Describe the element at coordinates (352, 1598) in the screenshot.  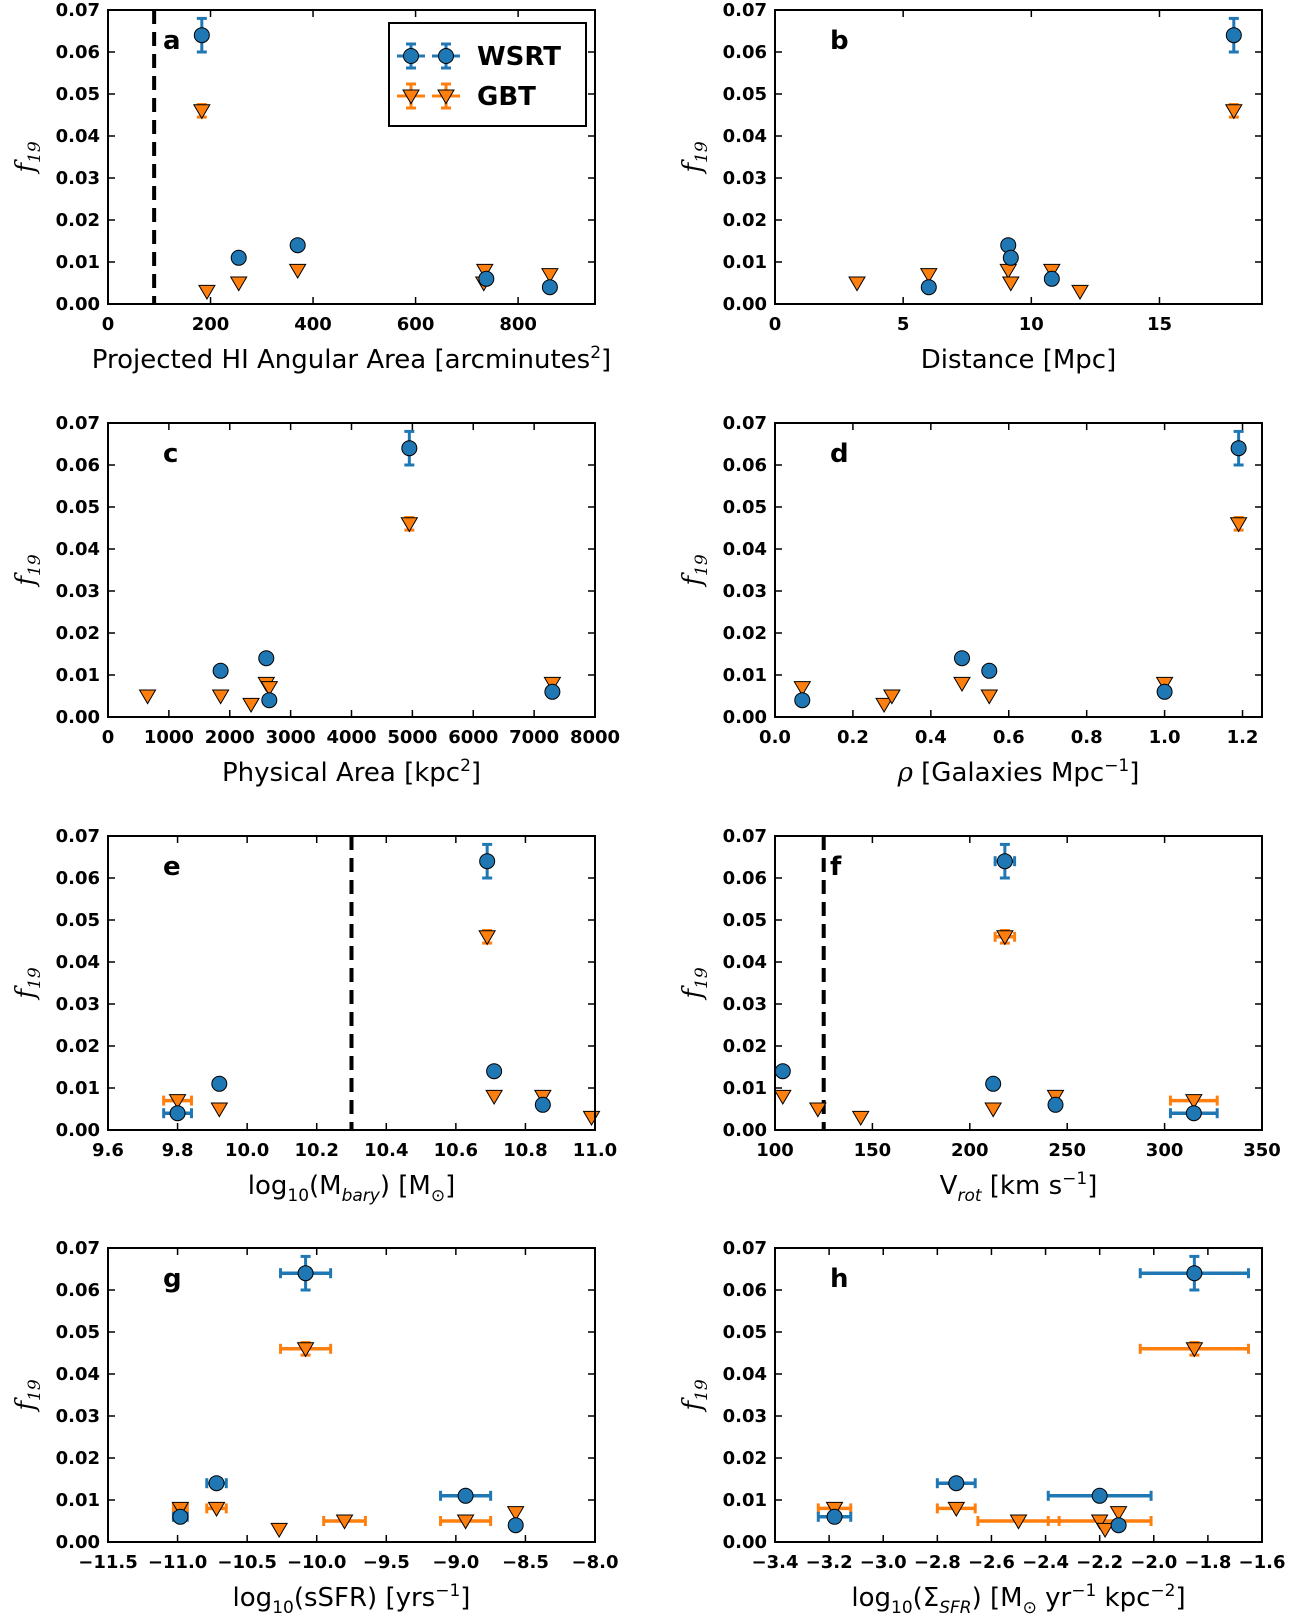
I see `x-axis-label: log10(sSFR) [yrs−1]` at that location.